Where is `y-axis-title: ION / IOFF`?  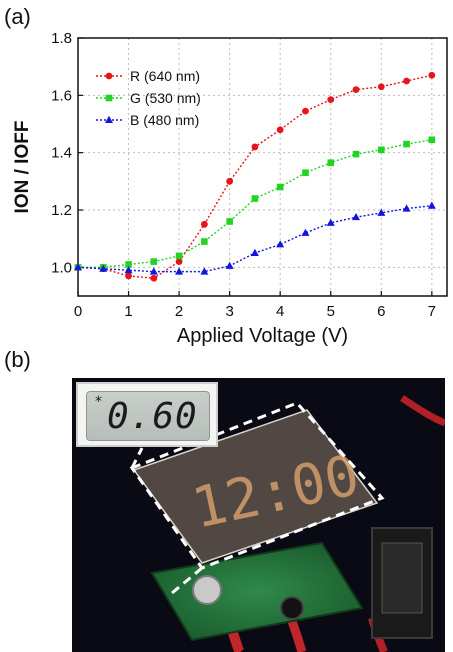
y-axis-title: ION / IOFF is located at coordinates (22, 167).